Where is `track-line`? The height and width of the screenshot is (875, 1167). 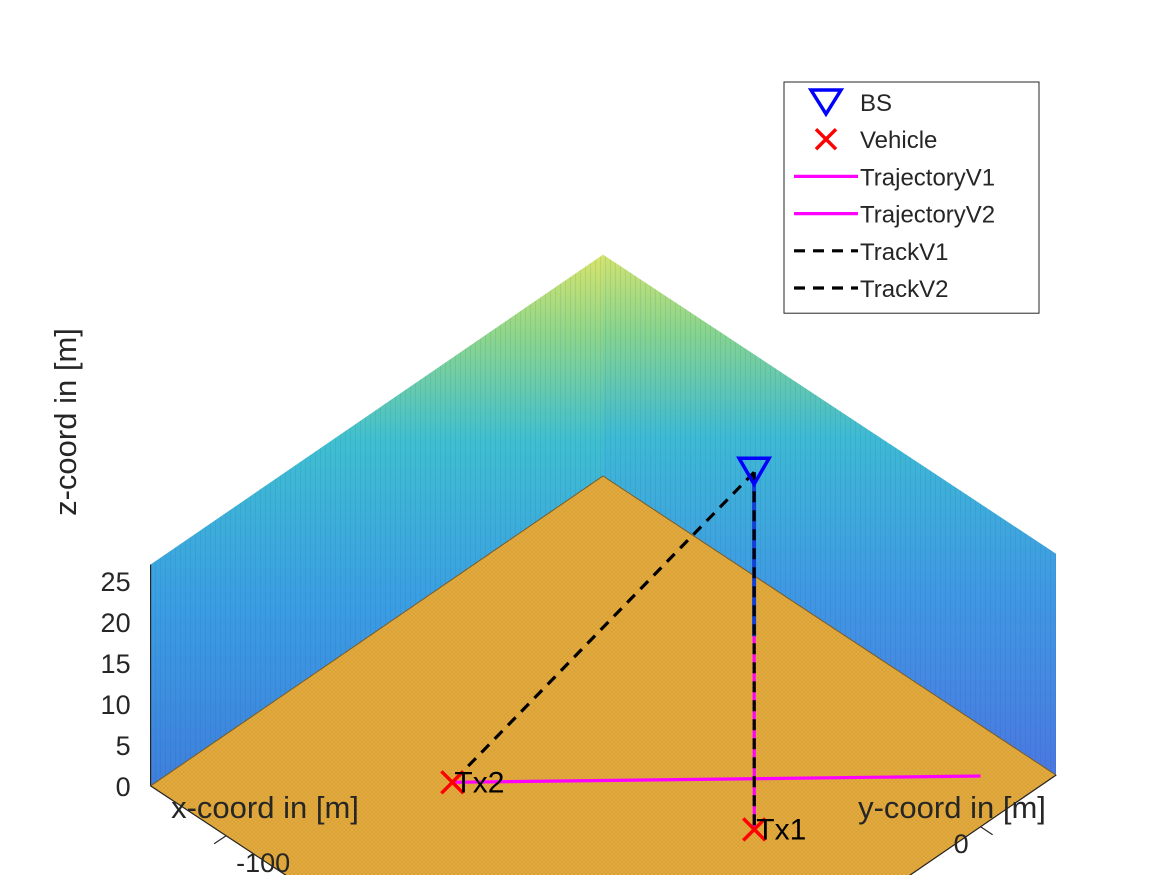 track-line is located at coordinates (603, 627).